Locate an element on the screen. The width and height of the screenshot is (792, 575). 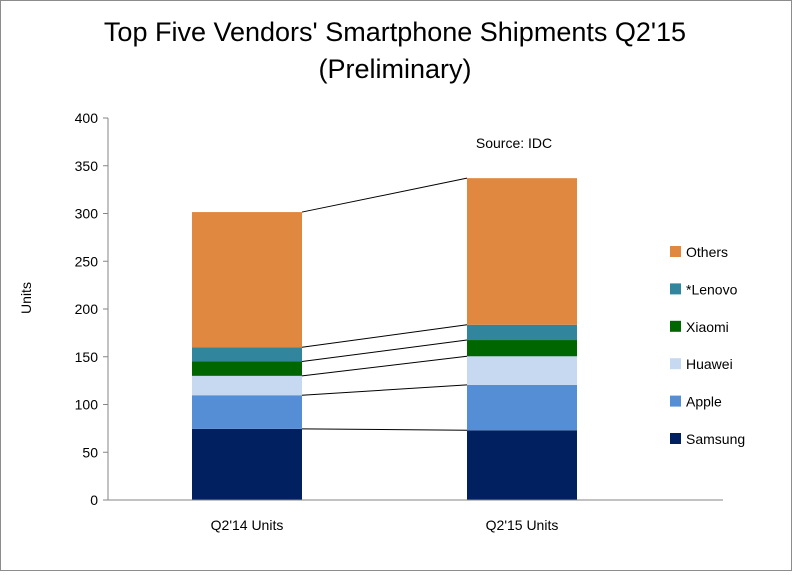
legend-label-xiaomi: Xiaomi is located at coordinates (707, 327).